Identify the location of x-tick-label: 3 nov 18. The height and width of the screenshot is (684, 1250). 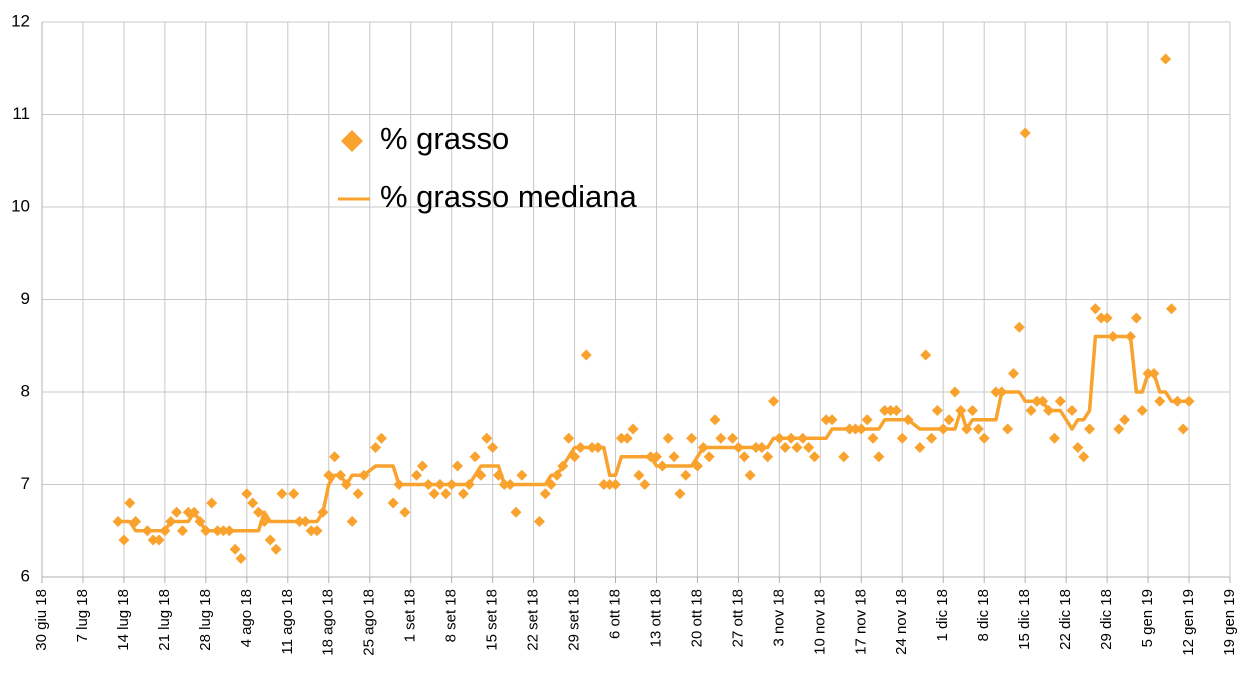
(778, 618).